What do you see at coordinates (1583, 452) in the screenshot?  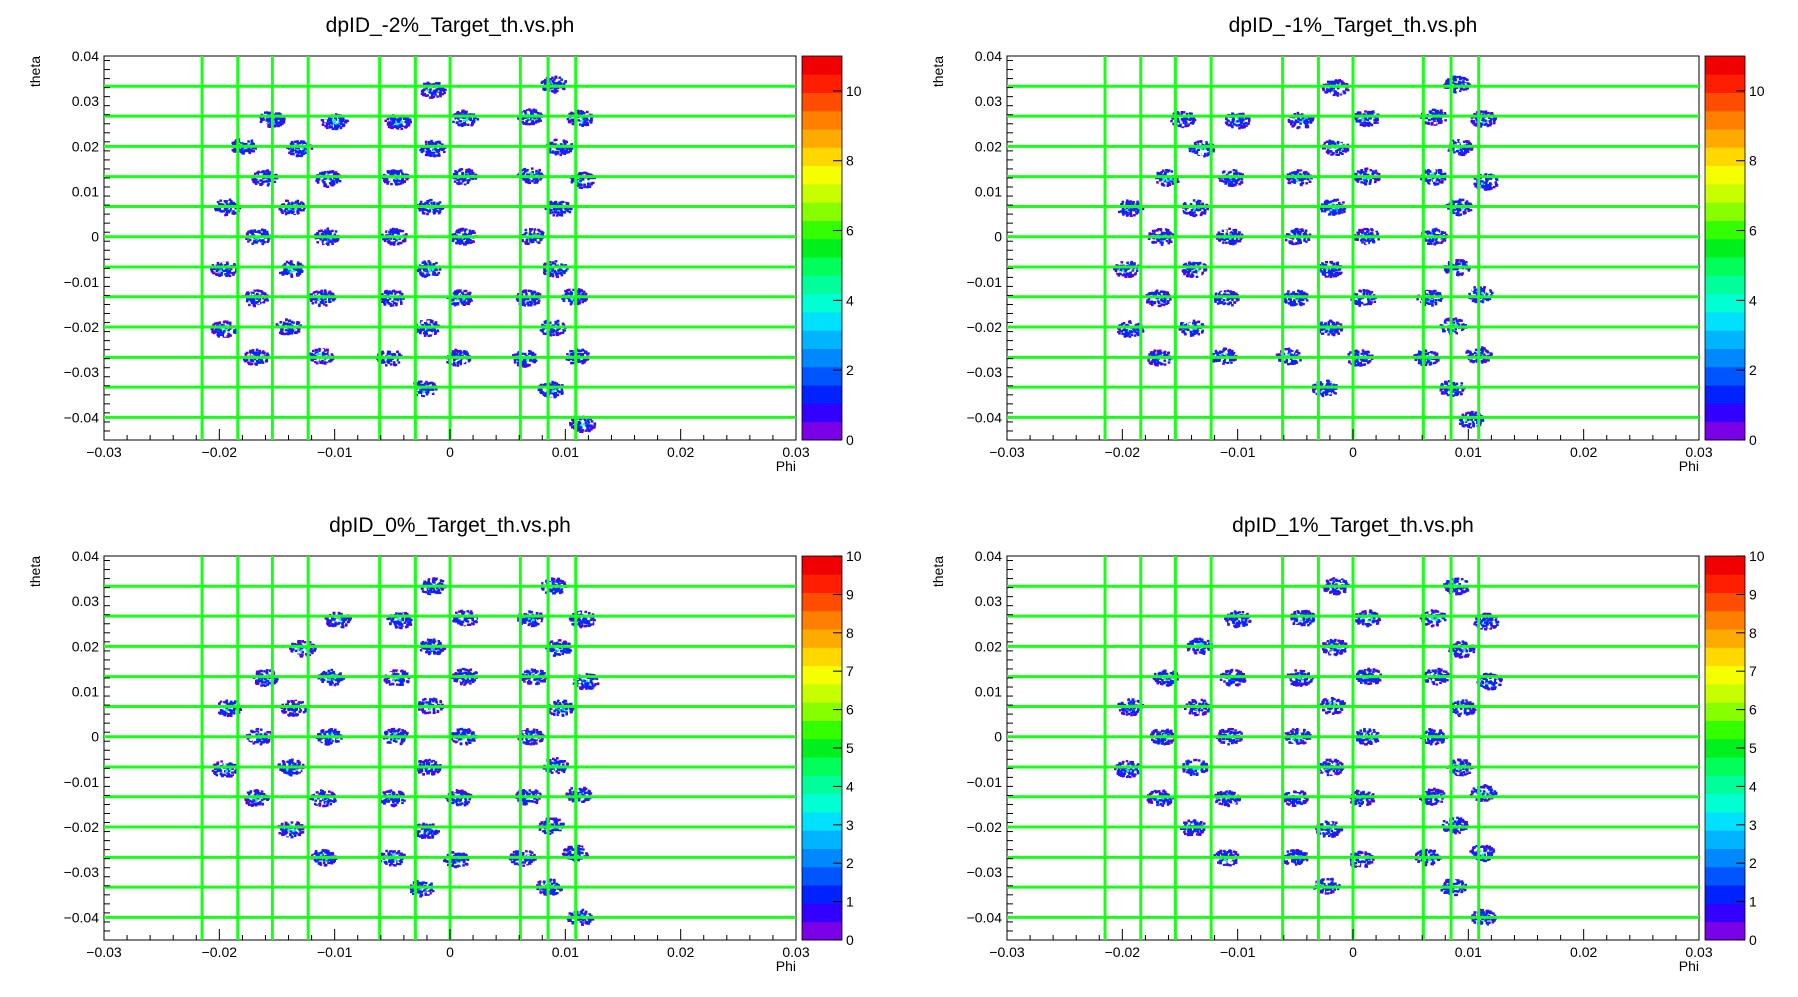 I see `x-tick-label: 0.02` at bounding box center [1583, 452].